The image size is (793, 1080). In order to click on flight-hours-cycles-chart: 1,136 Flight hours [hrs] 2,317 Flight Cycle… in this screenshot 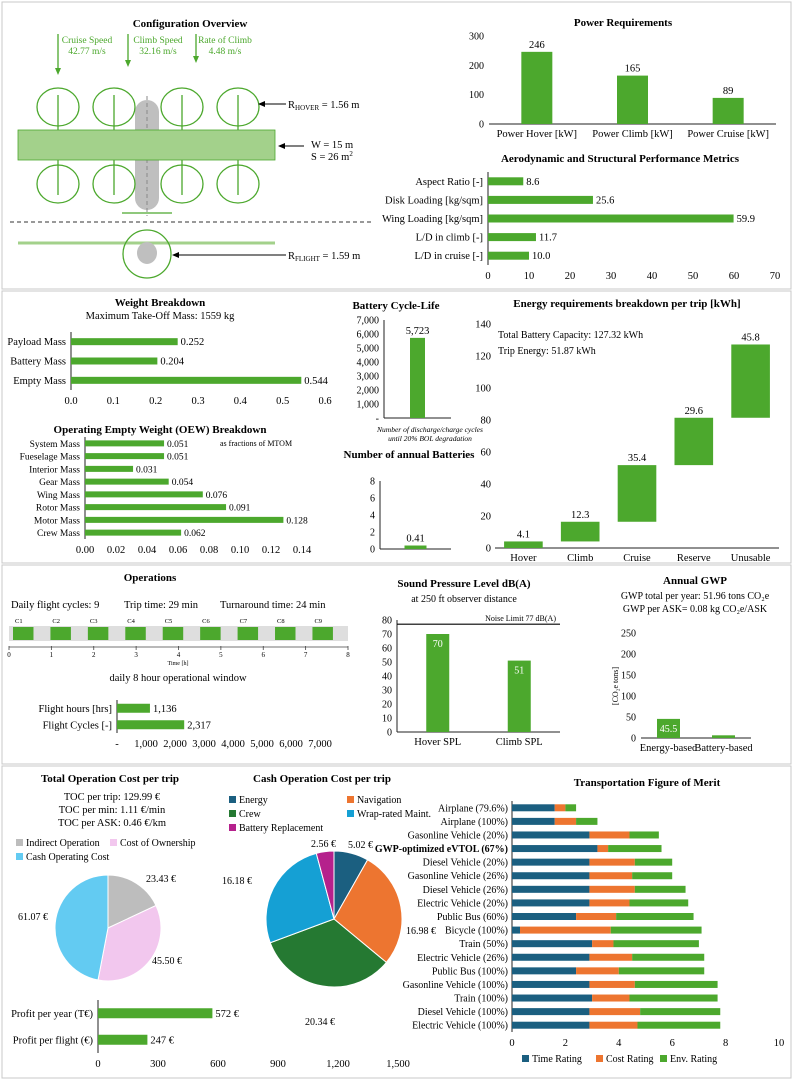, I will do `click(185, 725)`.